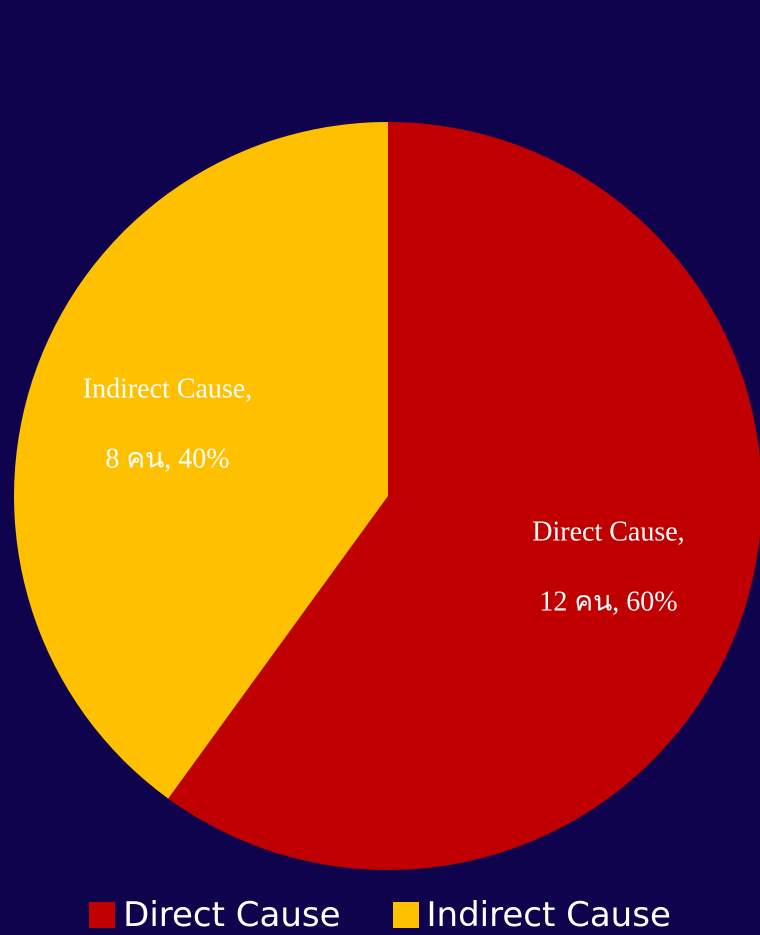 Image resolution: width=760 pixels, height=935 pixels. Describe the element at coordinates (548, 915) in the screenshot. I see `legend-label-indirect-cause: Indirect Cause` at that location.